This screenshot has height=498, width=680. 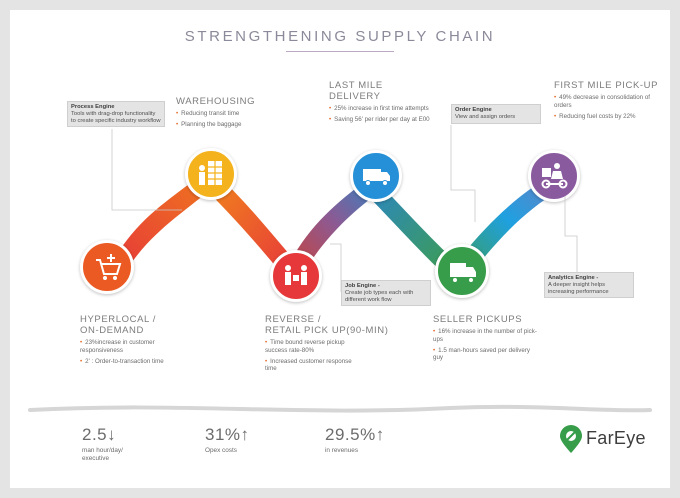 I want to click on footer-divider, so click(x=340, y=408).